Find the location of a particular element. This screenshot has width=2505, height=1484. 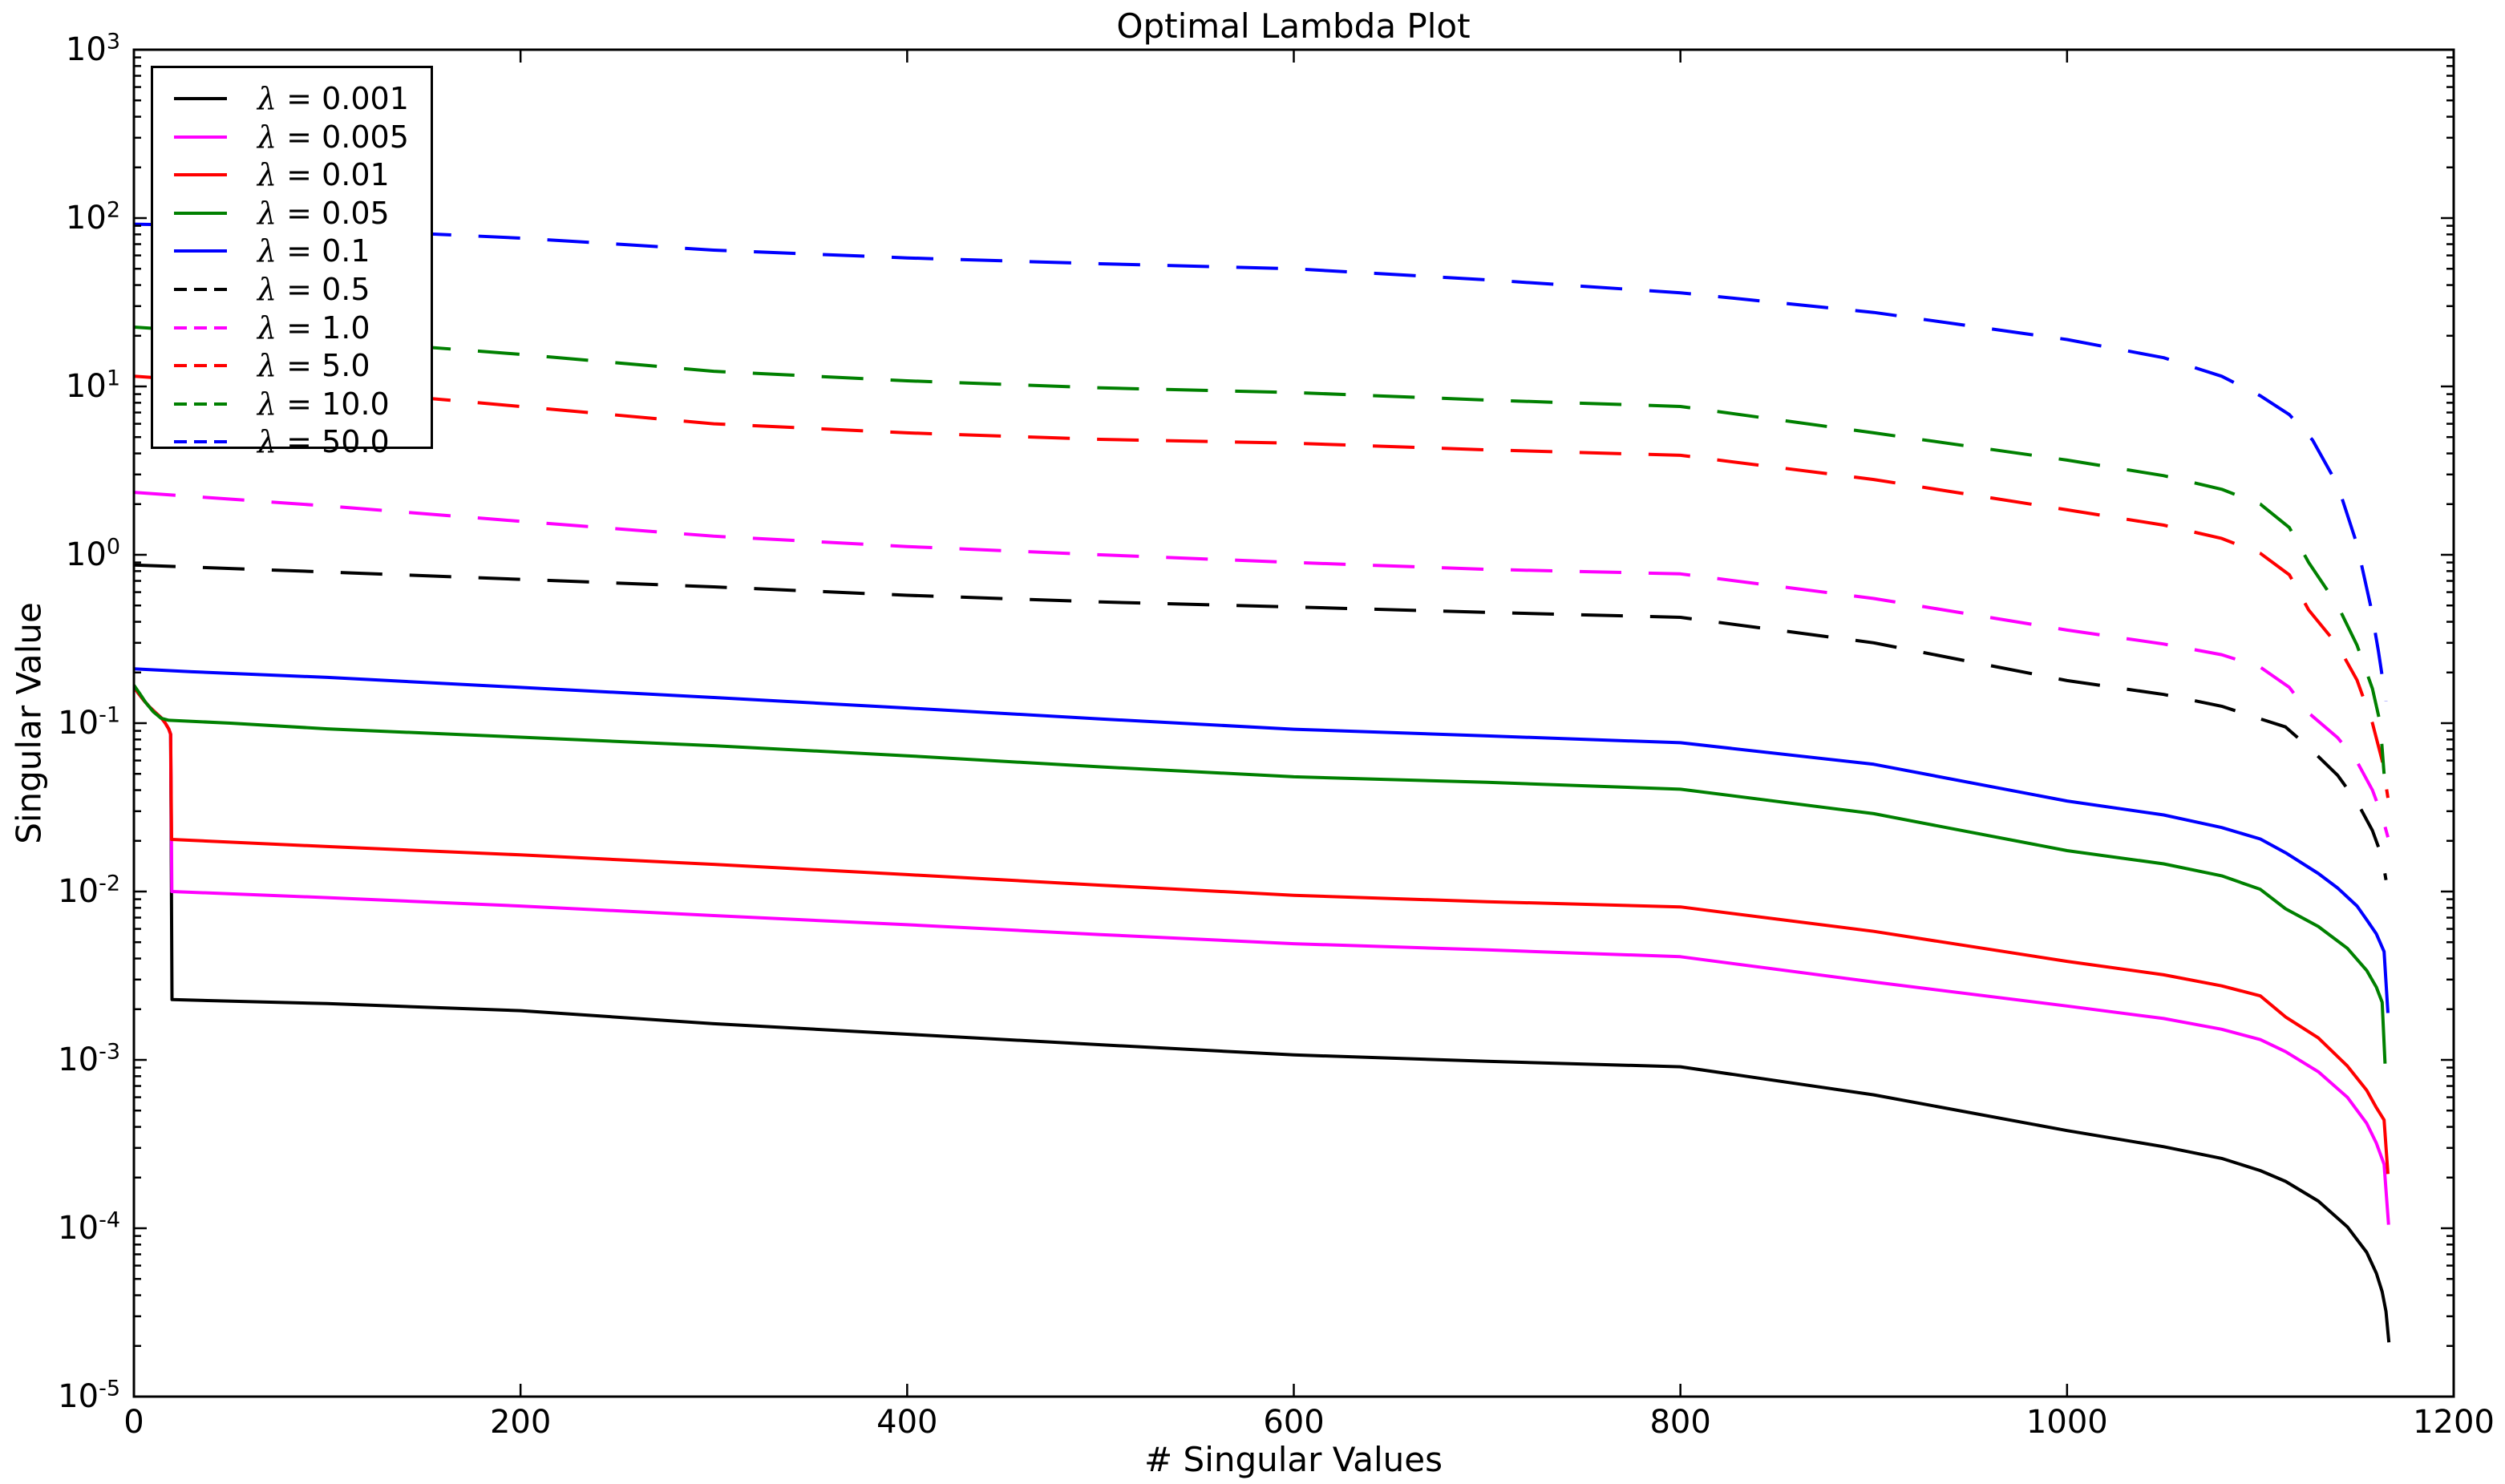

x-tick-label: 800 is located at coordinates (1680, 1422).